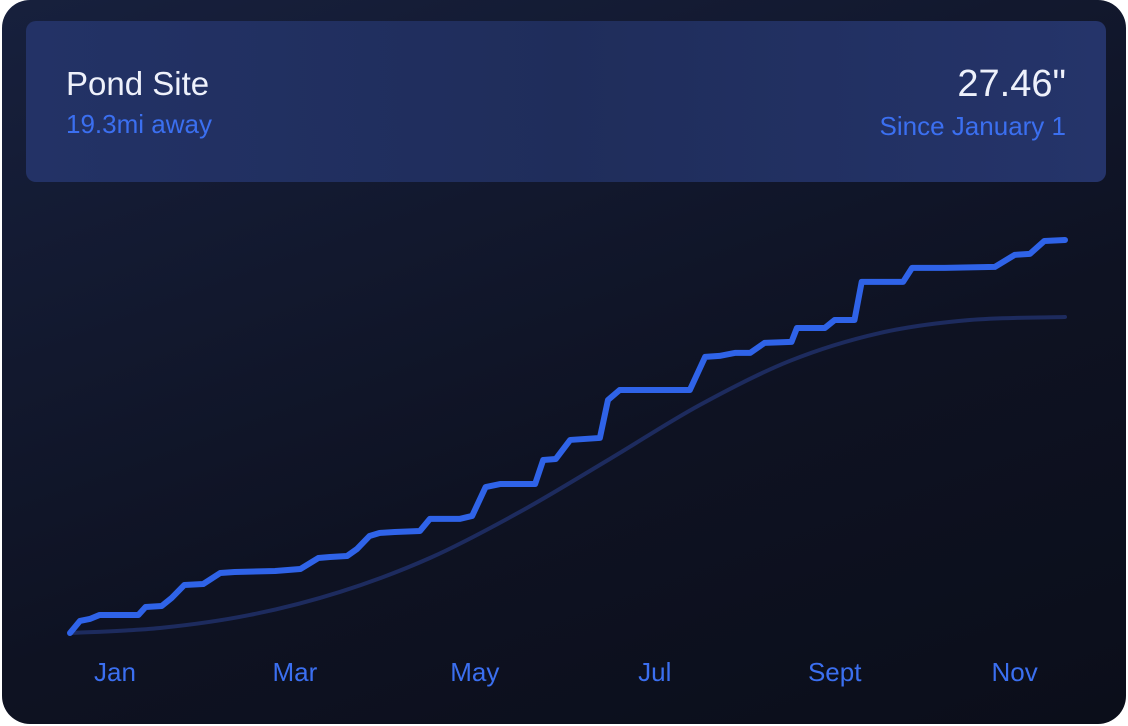  What do you see at coordinates (474, 672) in the screenshot?
I see `x-tick-label: May` at bounding box center [474, 672].